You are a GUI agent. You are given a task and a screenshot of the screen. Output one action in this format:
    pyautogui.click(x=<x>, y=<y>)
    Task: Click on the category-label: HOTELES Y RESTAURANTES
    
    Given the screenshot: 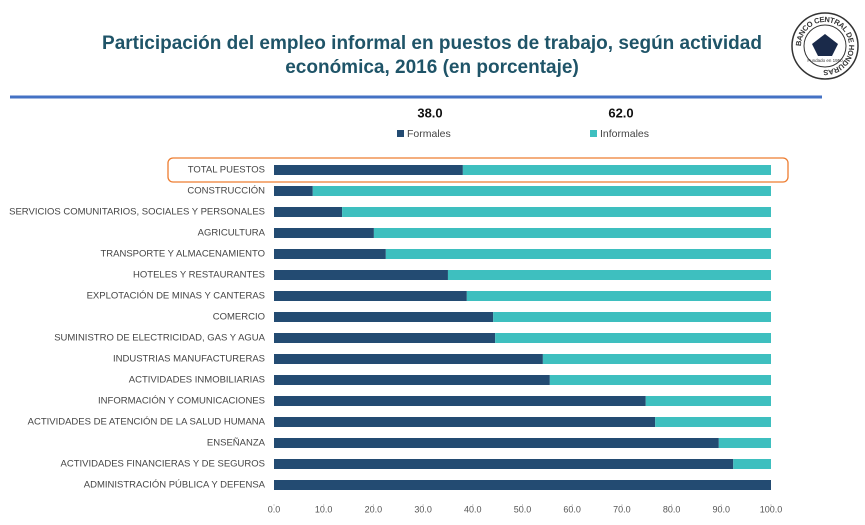 What is the action you would take?
    pyautogui.click(x=199, y=275)
    